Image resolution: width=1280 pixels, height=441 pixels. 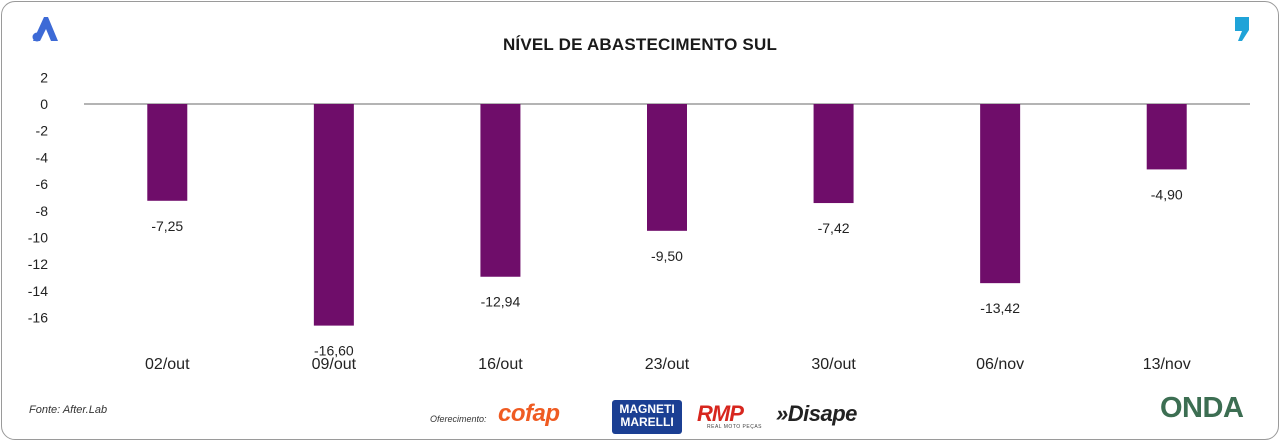 I want to click on y-tick-label: -6, so click(x=42, y=184).